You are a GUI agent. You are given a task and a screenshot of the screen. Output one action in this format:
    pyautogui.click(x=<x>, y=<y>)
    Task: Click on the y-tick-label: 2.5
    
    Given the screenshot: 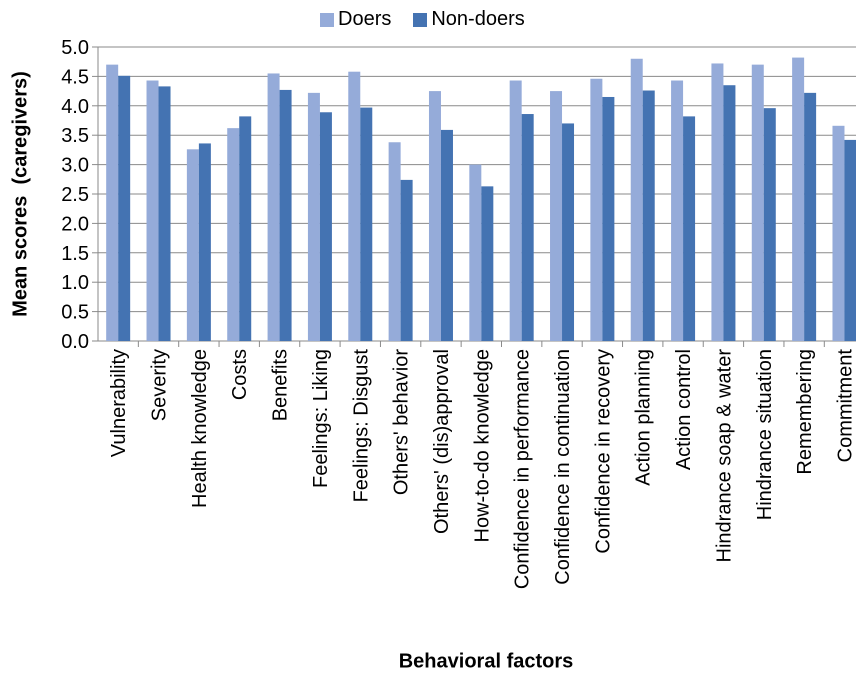 What is the action you would take?
    pyautogui.click(x=75, y=195)
    